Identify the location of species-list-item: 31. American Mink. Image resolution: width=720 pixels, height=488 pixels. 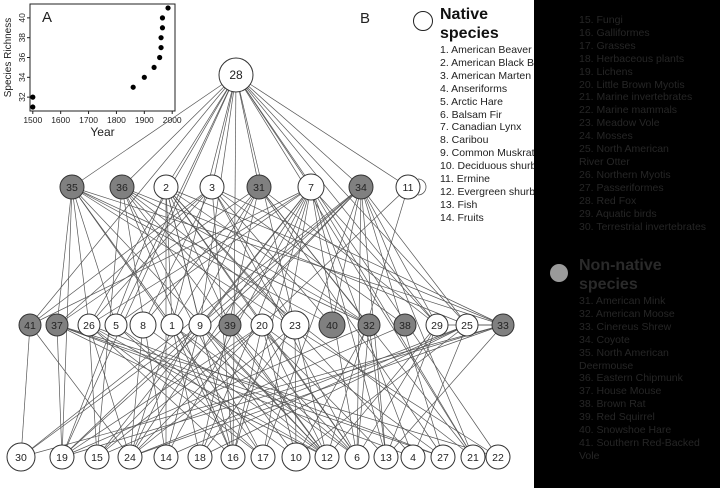
(622, 301).